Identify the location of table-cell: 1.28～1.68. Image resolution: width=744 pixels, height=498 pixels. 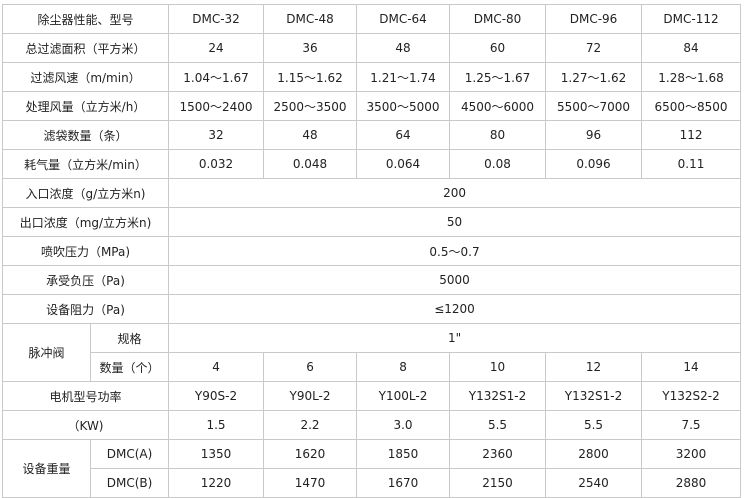
(691, 77).